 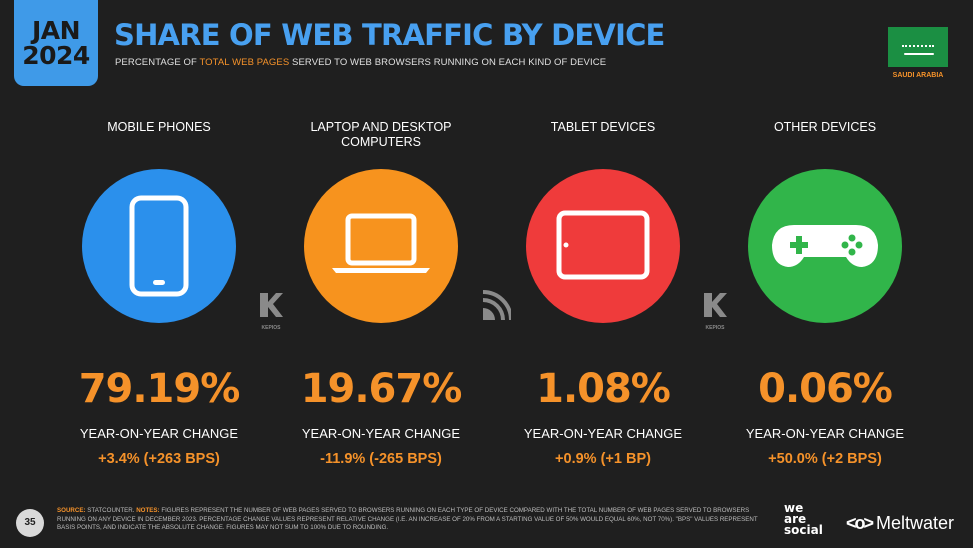 What do you see at coordinates (381, 134) in the screenshot?
I see `device-label: LAPTOP AND DESKTOP COMPUTERS` at bounding box center [381, 134].